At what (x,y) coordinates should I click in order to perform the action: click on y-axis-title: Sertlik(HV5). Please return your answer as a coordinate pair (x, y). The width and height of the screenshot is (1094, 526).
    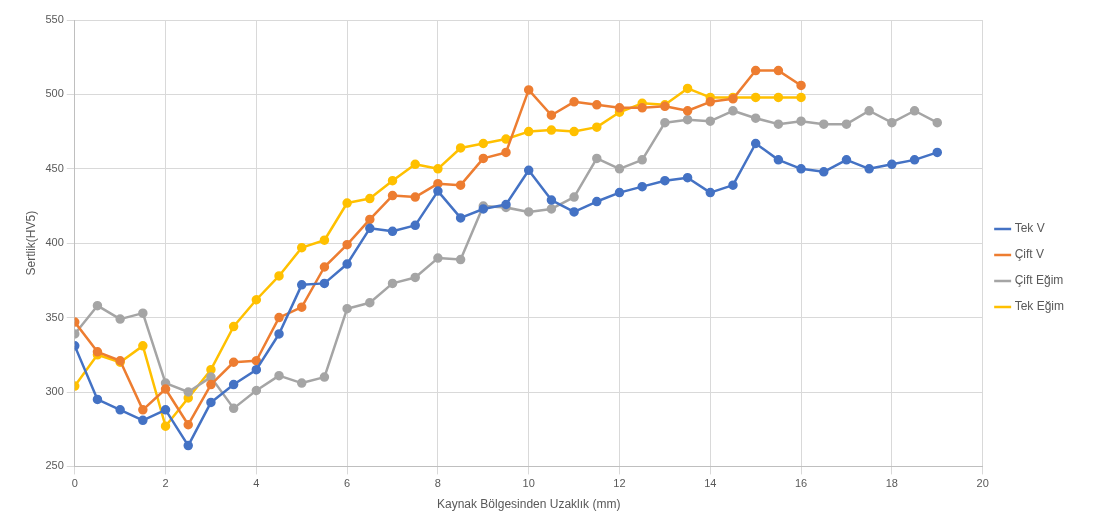
    Looking at the image, I should click on (30, 243).